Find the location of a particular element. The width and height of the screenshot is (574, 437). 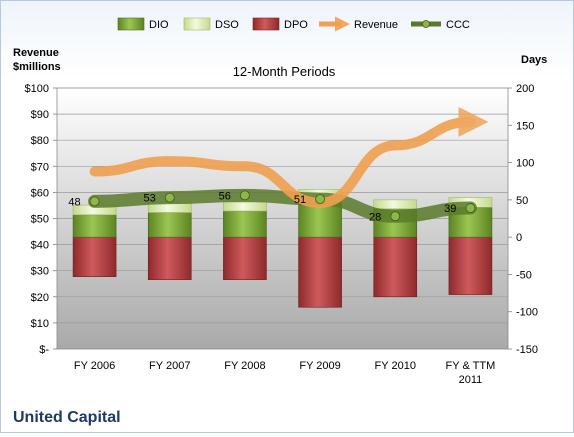

left-tick-label: $50 is located at coordinates (40, 220).